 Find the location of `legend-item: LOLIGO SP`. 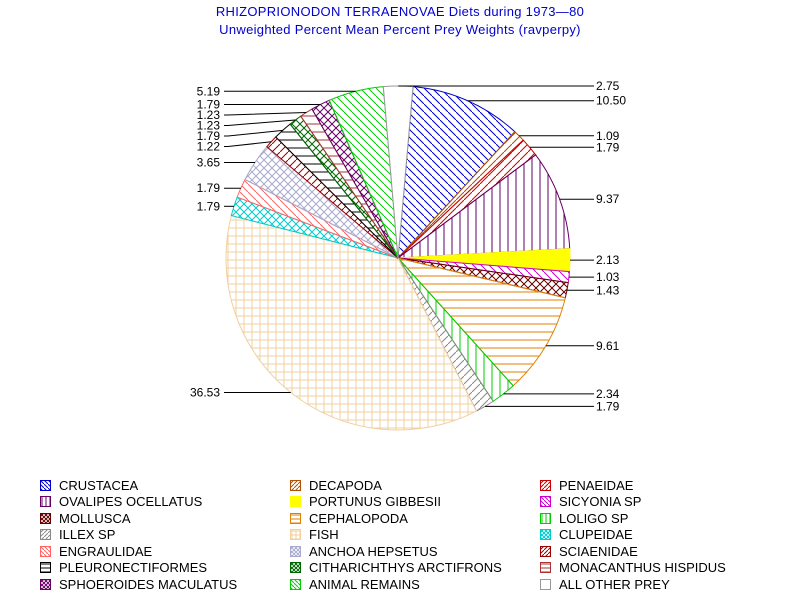

legend-item: LOLIGO SP is located at coordinates (584, 518).